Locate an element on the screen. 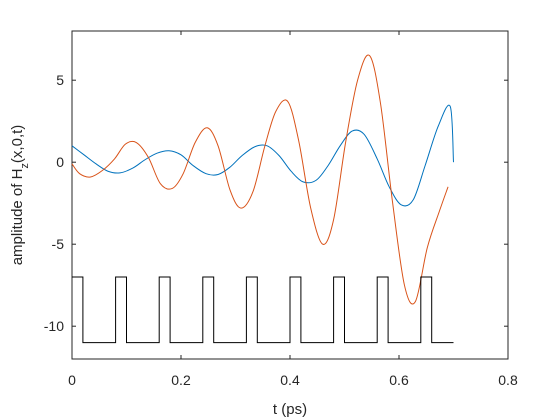  y-axis-label: amplitude of Hz(x,0,t) is located at coordinates (20, 195).